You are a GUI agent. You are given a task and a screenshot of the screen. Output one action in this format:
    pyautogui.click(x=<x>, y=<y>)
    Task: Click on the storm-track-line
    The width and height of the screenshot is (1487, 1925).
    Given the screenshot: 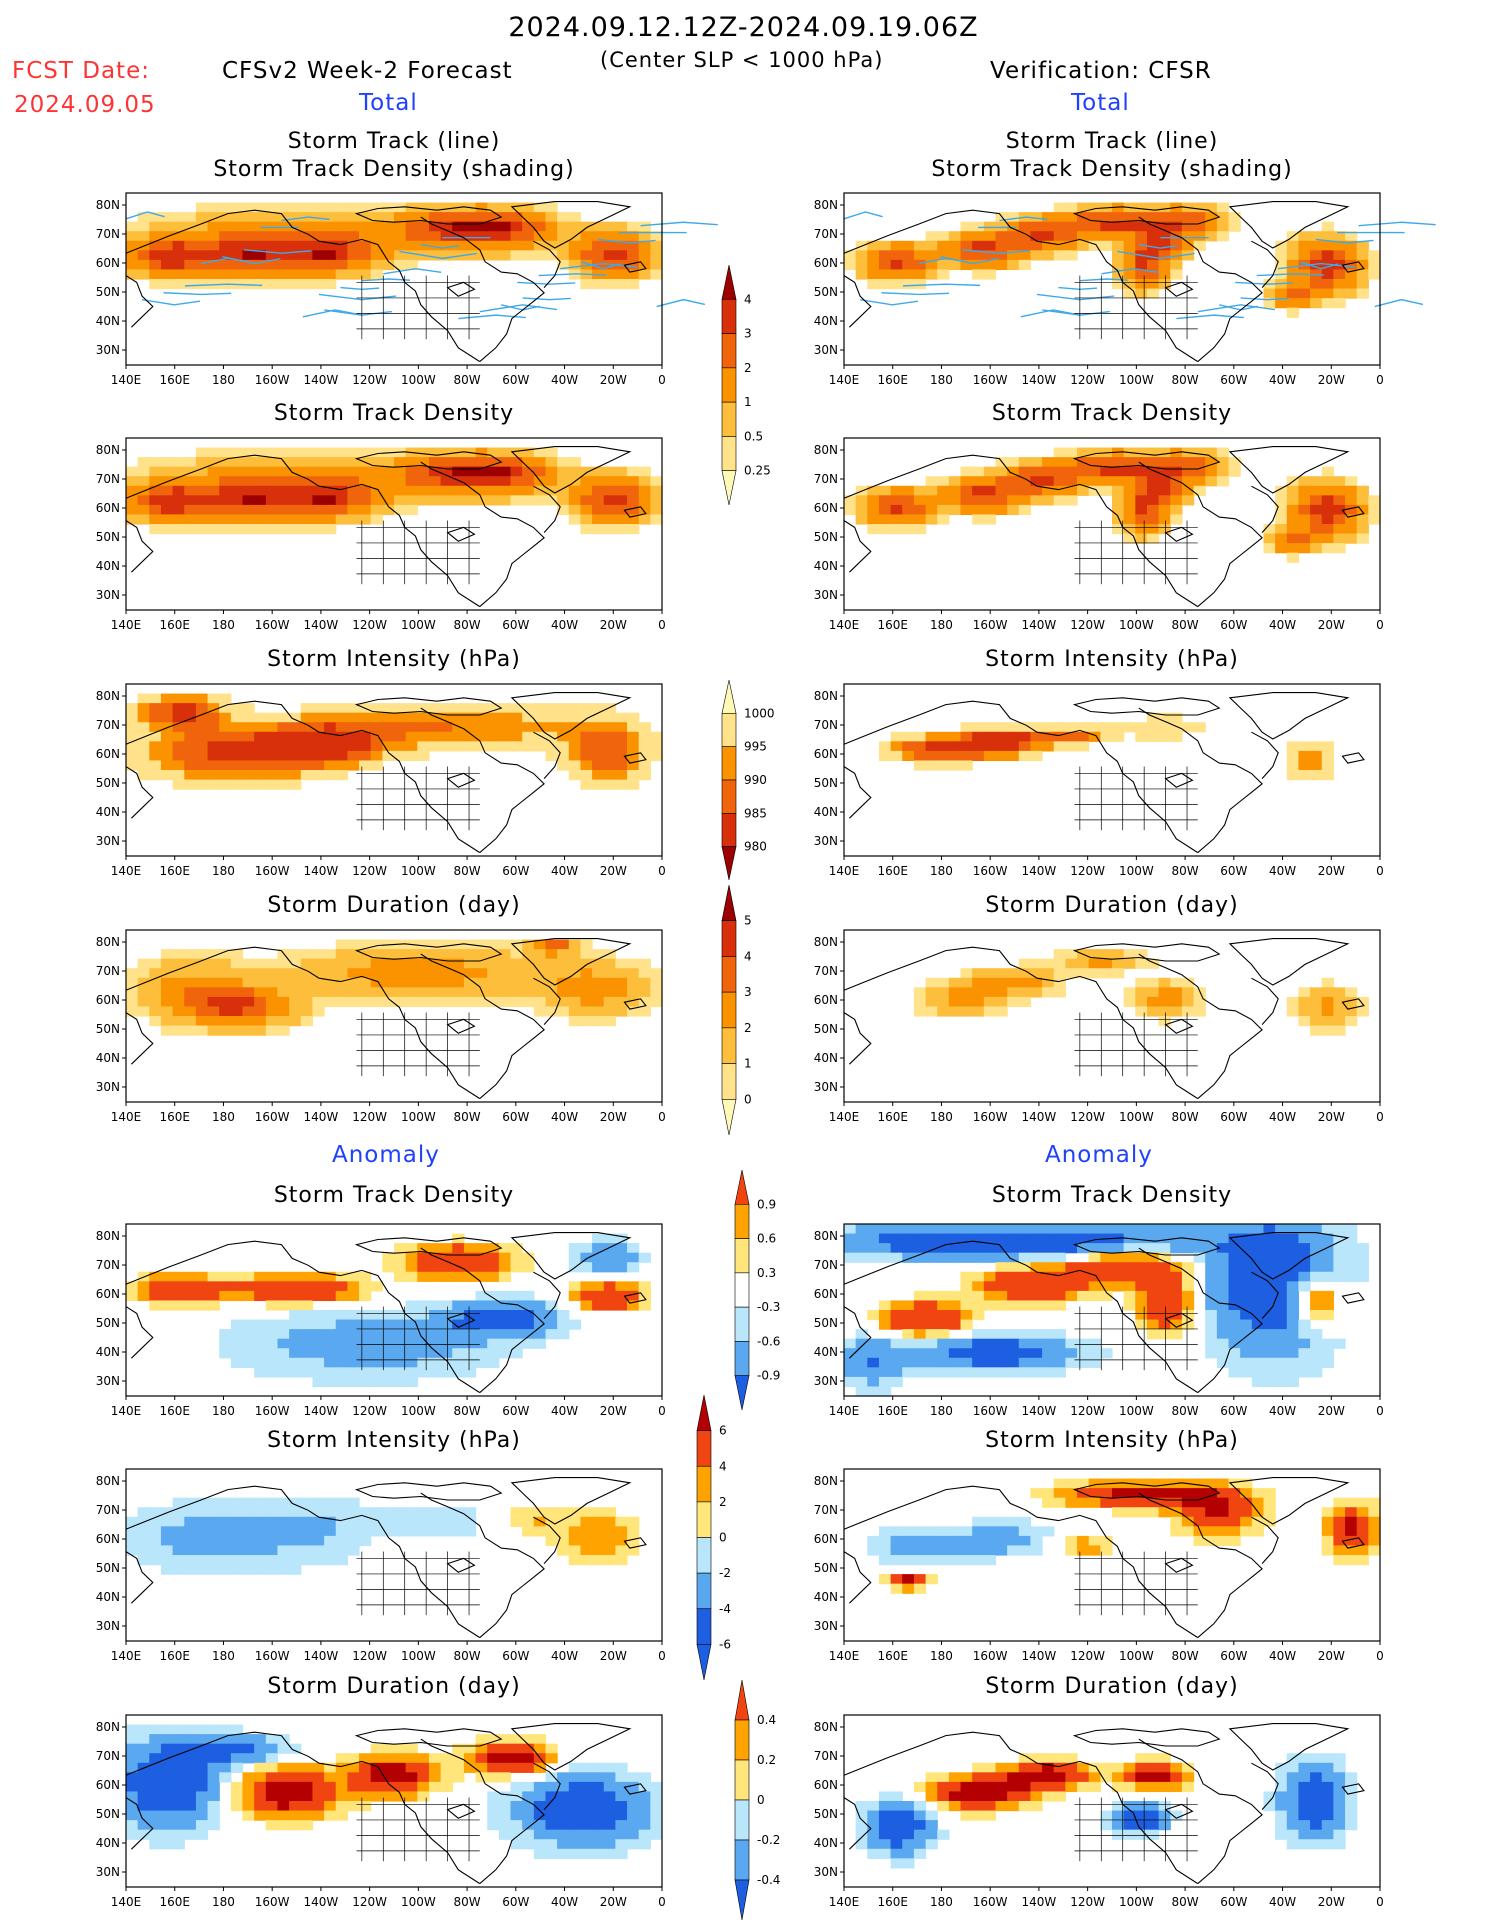 What is the action you would take?
    pyautogui.click(x=197, y=294)
    